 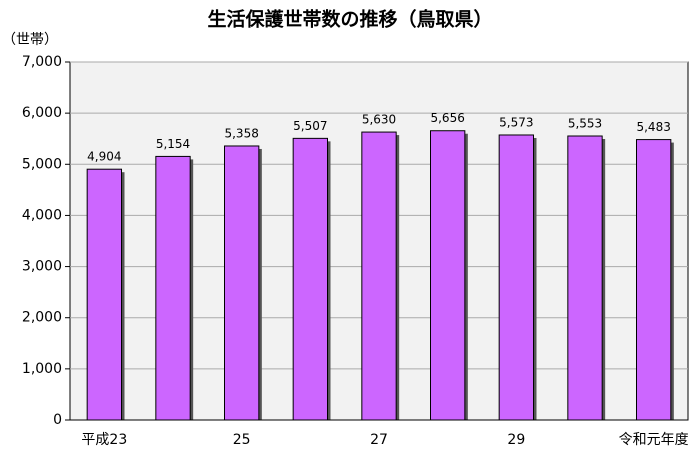 I want to click on y-tick-label: 5,000, so click(x=42, y=164).